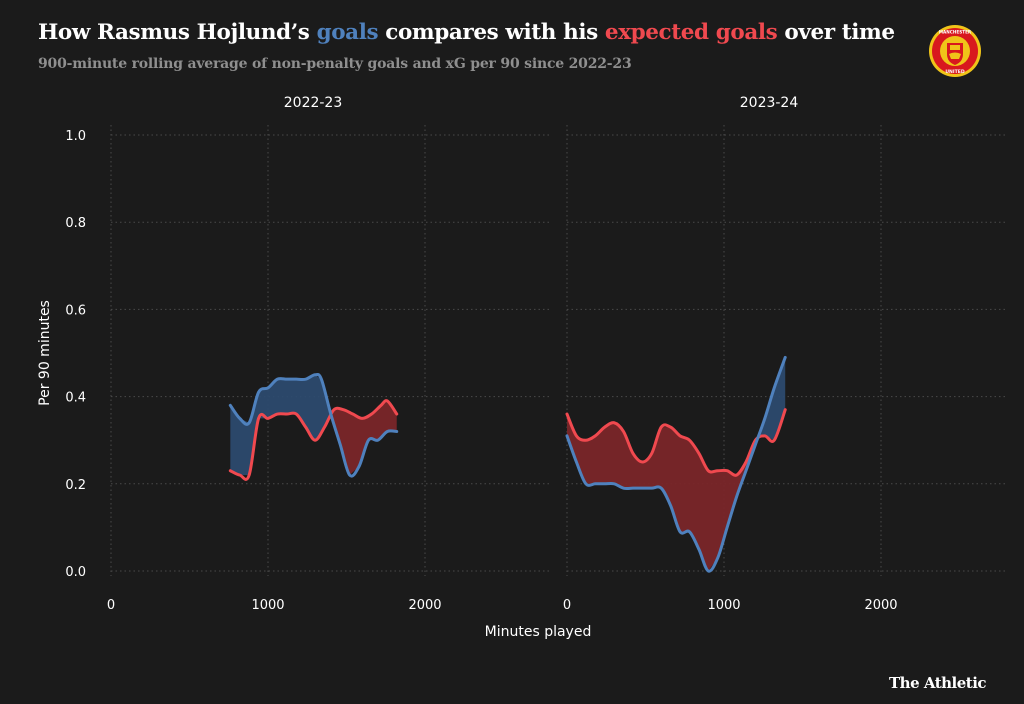 The height and width of the screenshot is (704, 1024). What do you see at coordinates (955, 51) in the screenshot?
I see `manchester-united-crest-icon: MANCHESTER UNITED` at bounding box center [955, 51].